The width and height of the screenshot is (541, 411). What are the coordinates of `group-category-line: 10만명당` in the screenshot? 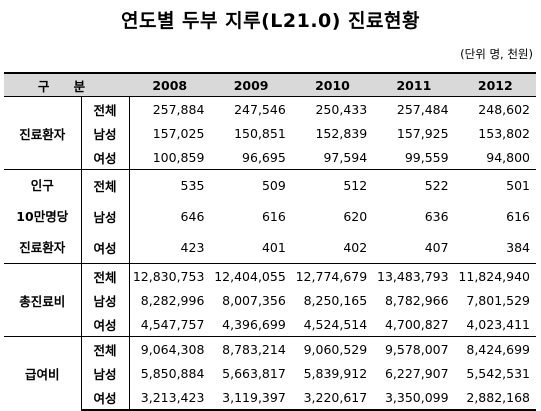 It's located at (42, 216).